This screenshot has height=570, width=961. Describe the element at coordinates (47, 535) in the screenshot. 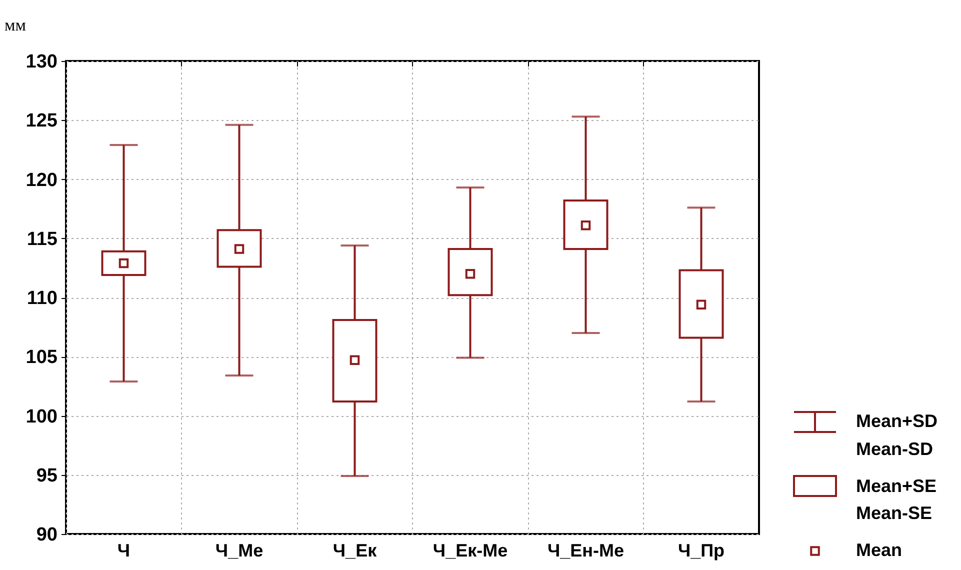

I see `y-tick-label: 90` at that location.